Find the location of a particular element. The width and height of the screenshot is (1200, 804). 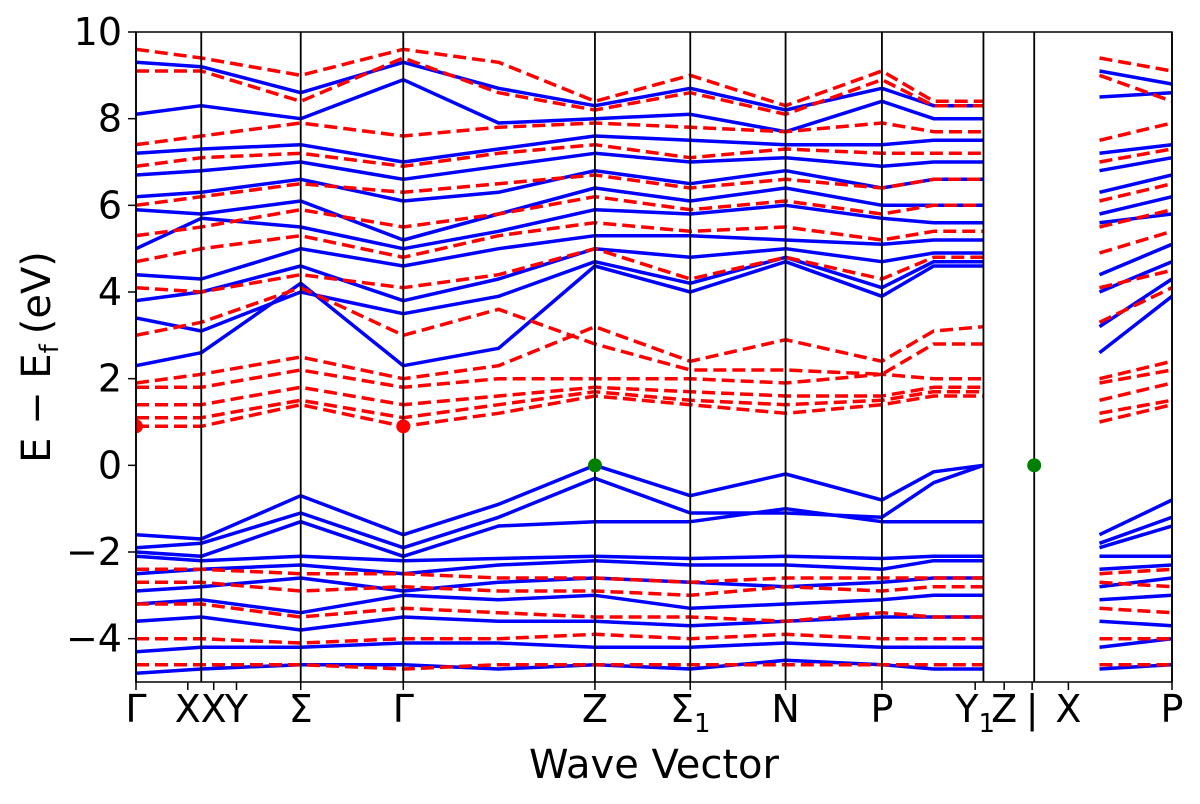

y-axis-title: E − Ef (eV) is located at coordinates (39, 357).